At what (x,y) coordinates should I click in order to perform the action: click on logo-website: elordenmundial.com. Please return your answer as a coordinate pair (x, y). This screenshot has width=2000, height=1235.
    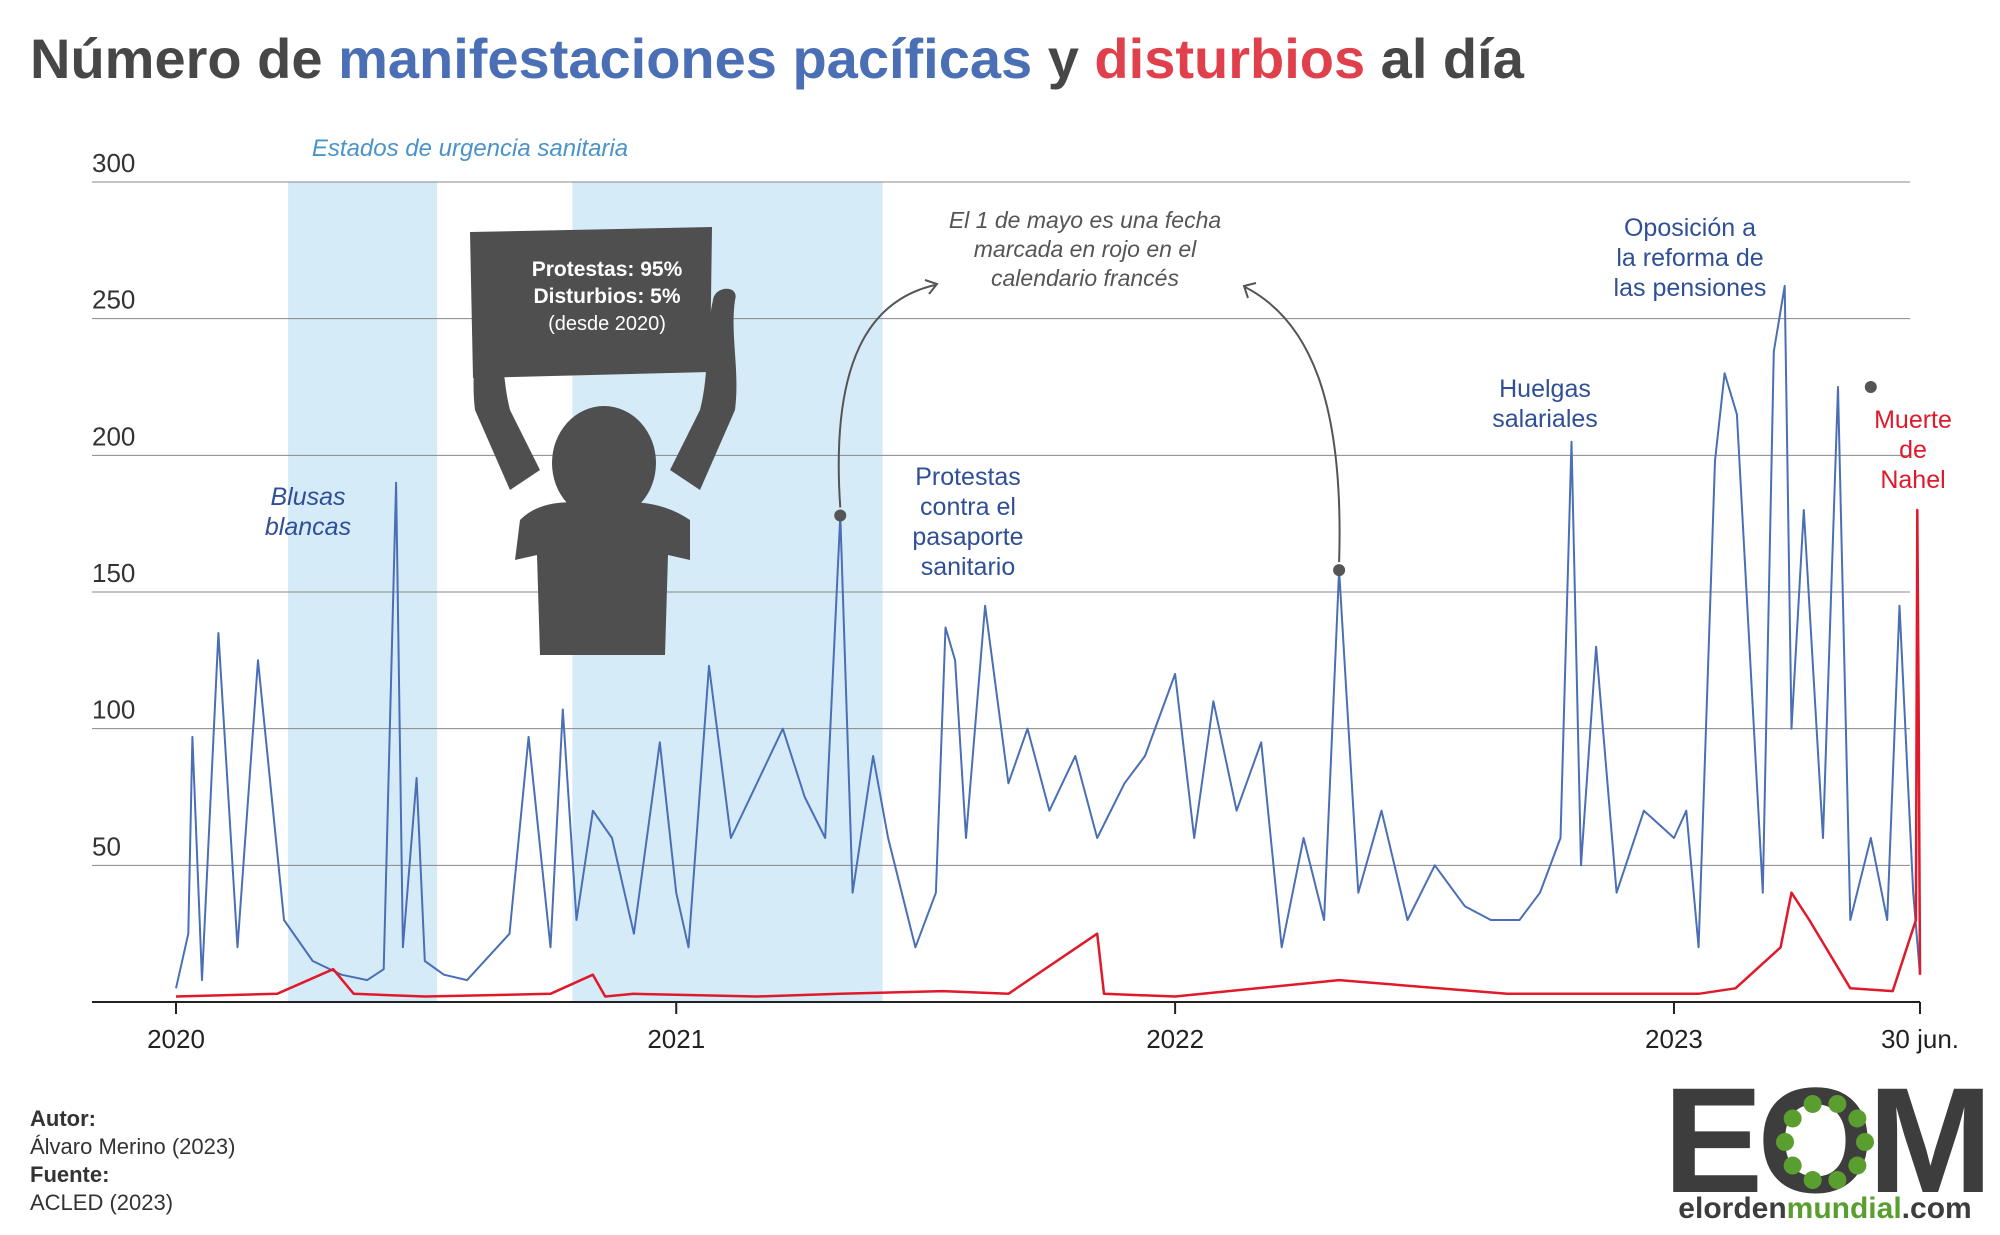
    Looking at the image, I should click on (1825, 1209).